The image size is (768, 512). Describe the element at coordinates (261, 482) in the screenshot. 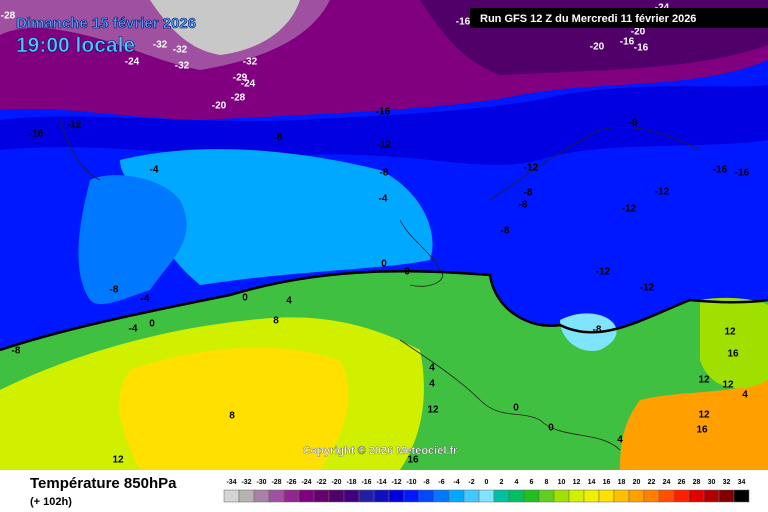

I see `legend-label: -30` at that location.